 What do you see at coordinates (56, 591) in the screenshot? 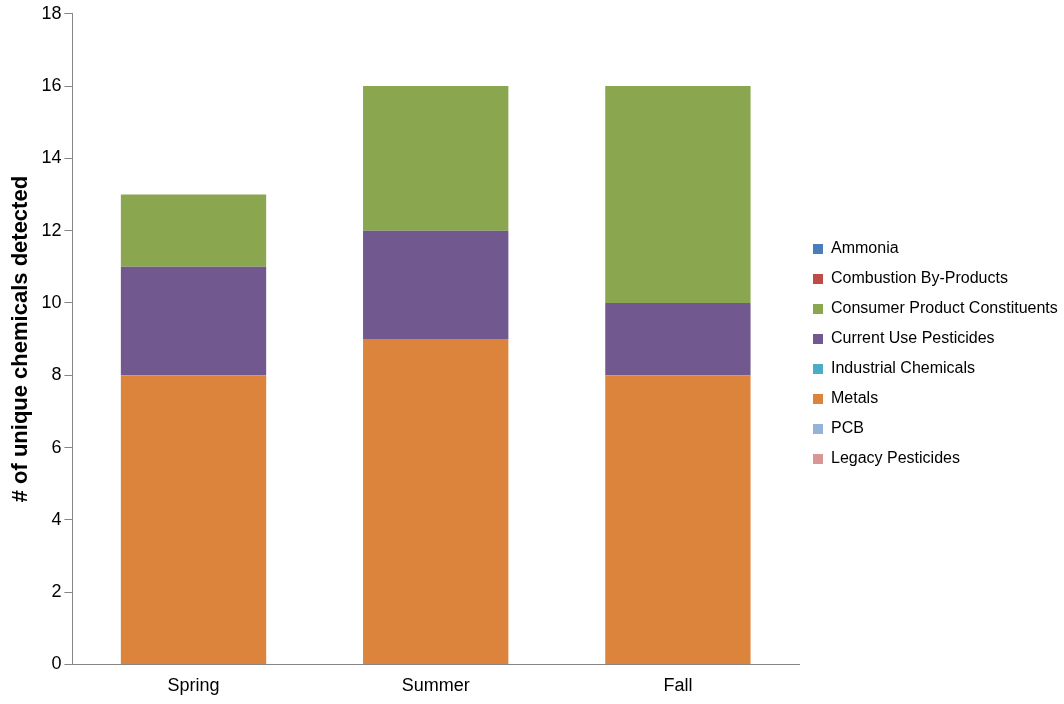
I see `y-tick-label: 2` at bounding box center [56, 591].